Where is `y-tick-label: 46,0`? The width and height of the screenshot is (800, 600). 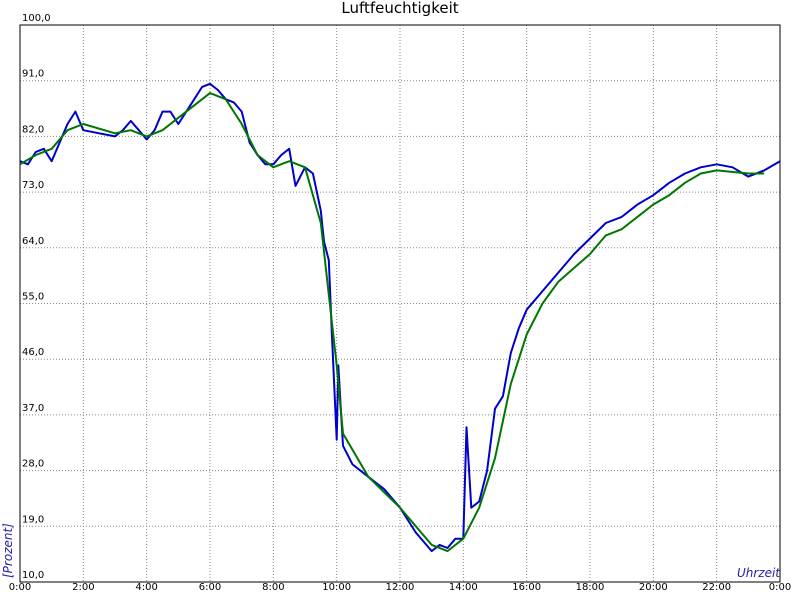 y-tick-label: 46,0 is located at coordinates (33, 352).